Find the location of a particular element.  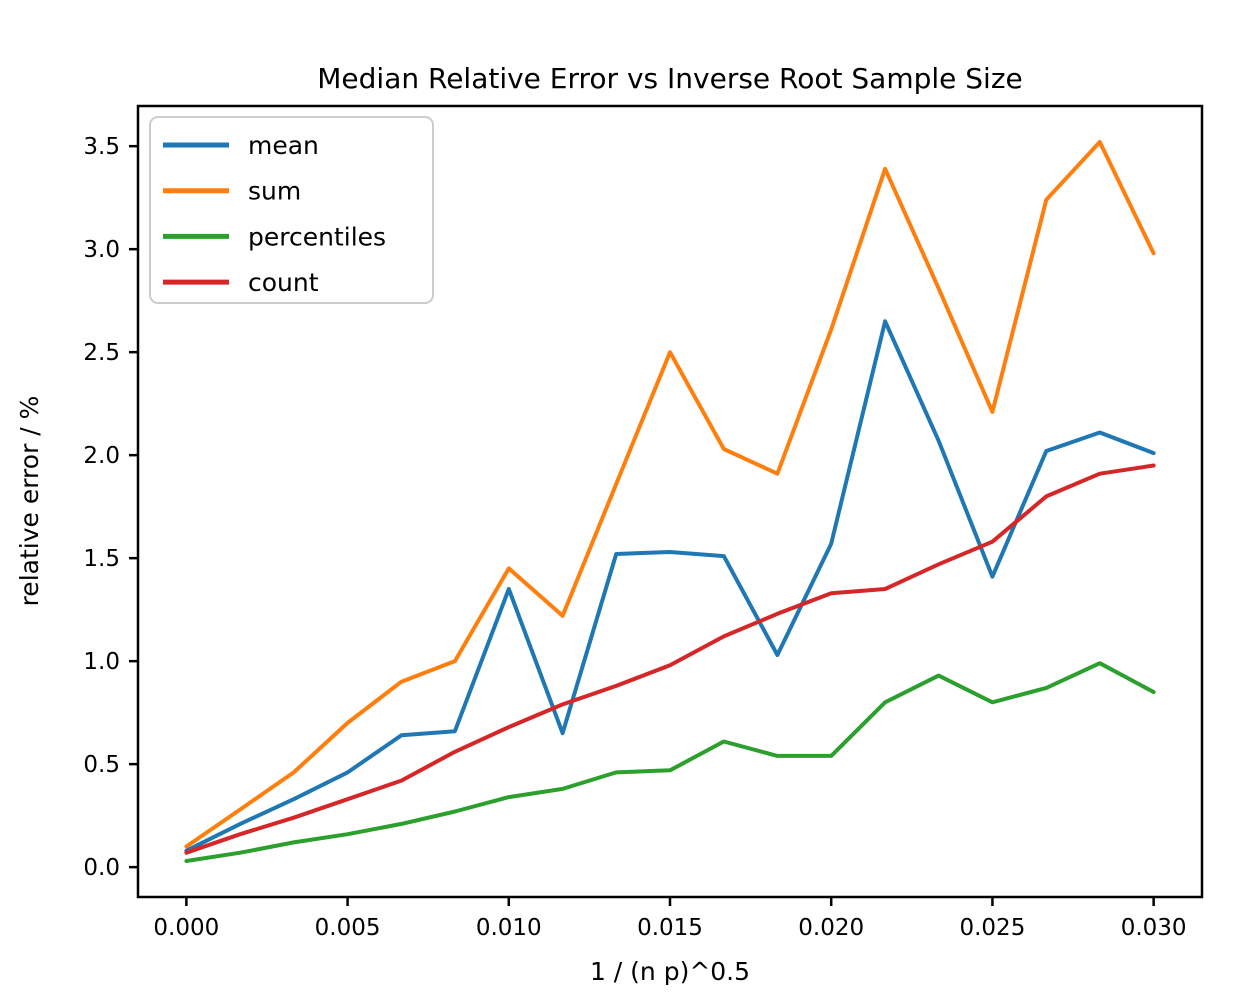

x-tick-label: 0.010 is located at coordinates (509, 928).